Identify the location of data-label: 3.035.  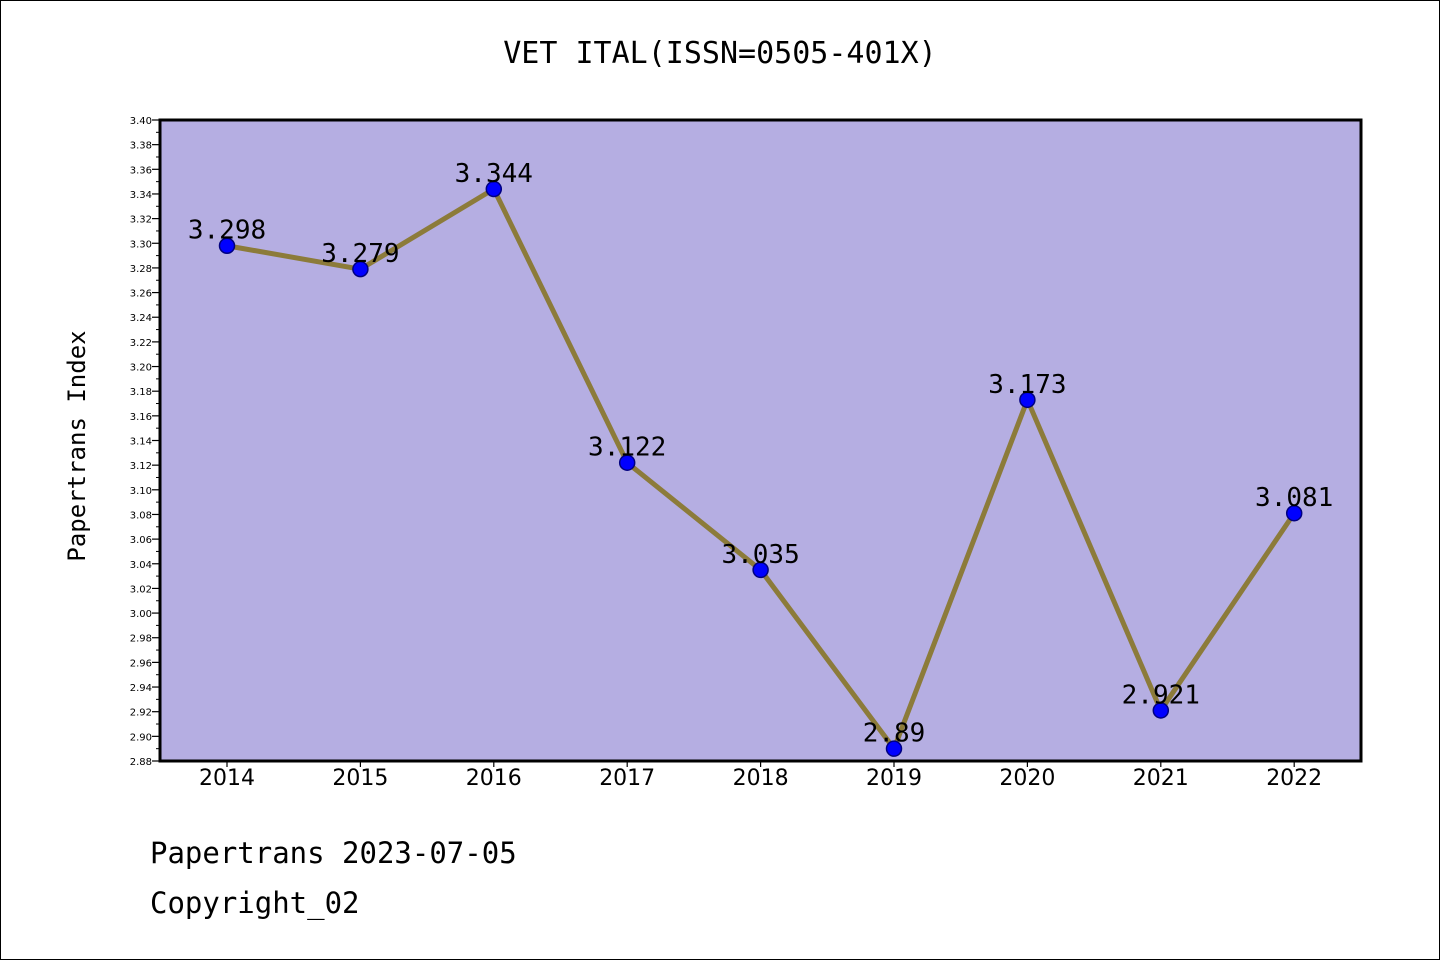
(760, 555).